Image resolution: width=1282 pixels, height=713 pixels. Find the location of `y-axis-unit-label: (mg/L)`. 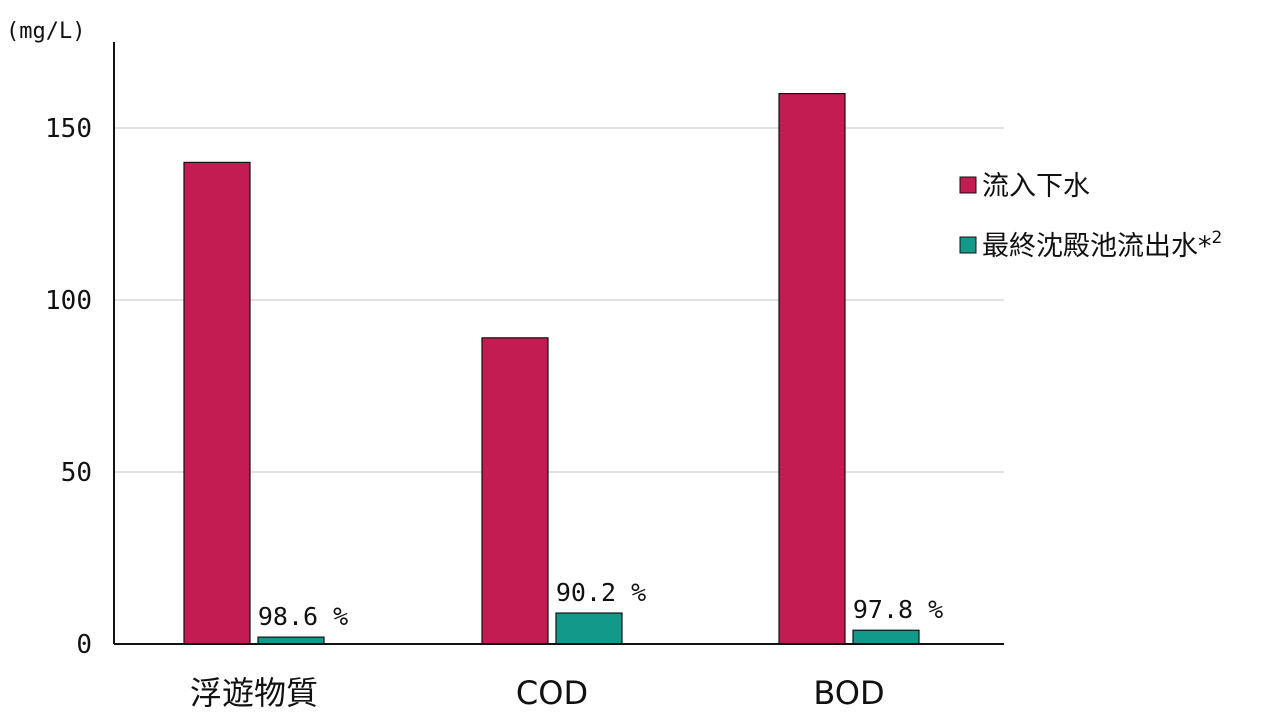

y-axis-unit-label: (mg/L) is located at coordinates (45, 31).